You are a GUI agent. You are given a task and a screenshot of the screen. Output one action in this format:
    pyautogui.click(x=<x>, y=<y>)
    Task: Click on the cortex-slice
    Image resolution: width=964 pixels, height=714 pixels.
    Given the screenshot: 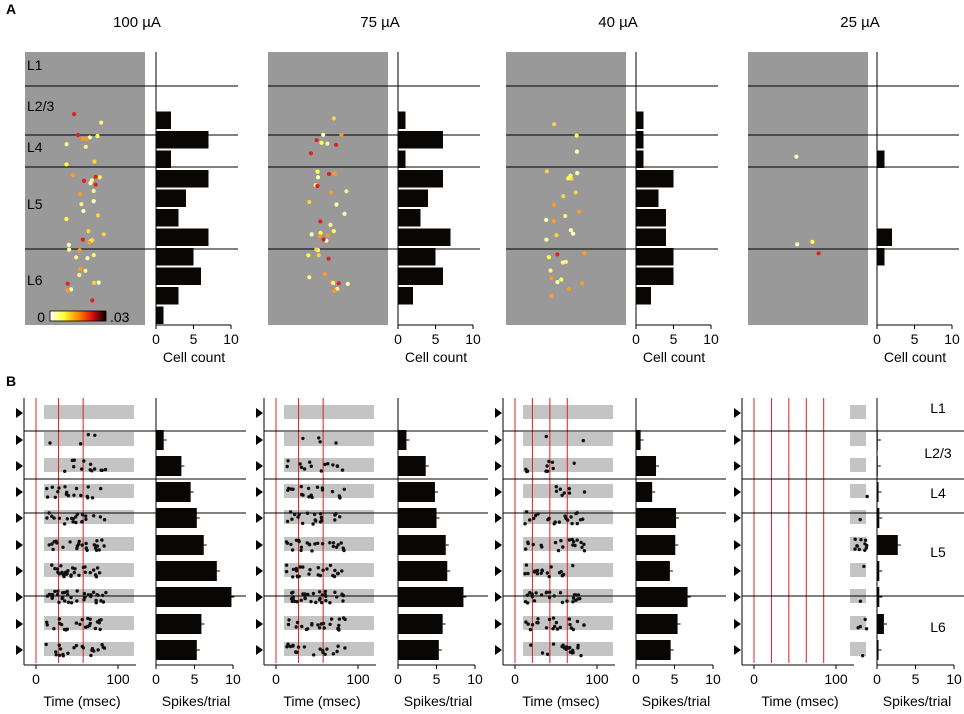 What is the action you would take?
    pyautogui.click(x=808, y=188)
    